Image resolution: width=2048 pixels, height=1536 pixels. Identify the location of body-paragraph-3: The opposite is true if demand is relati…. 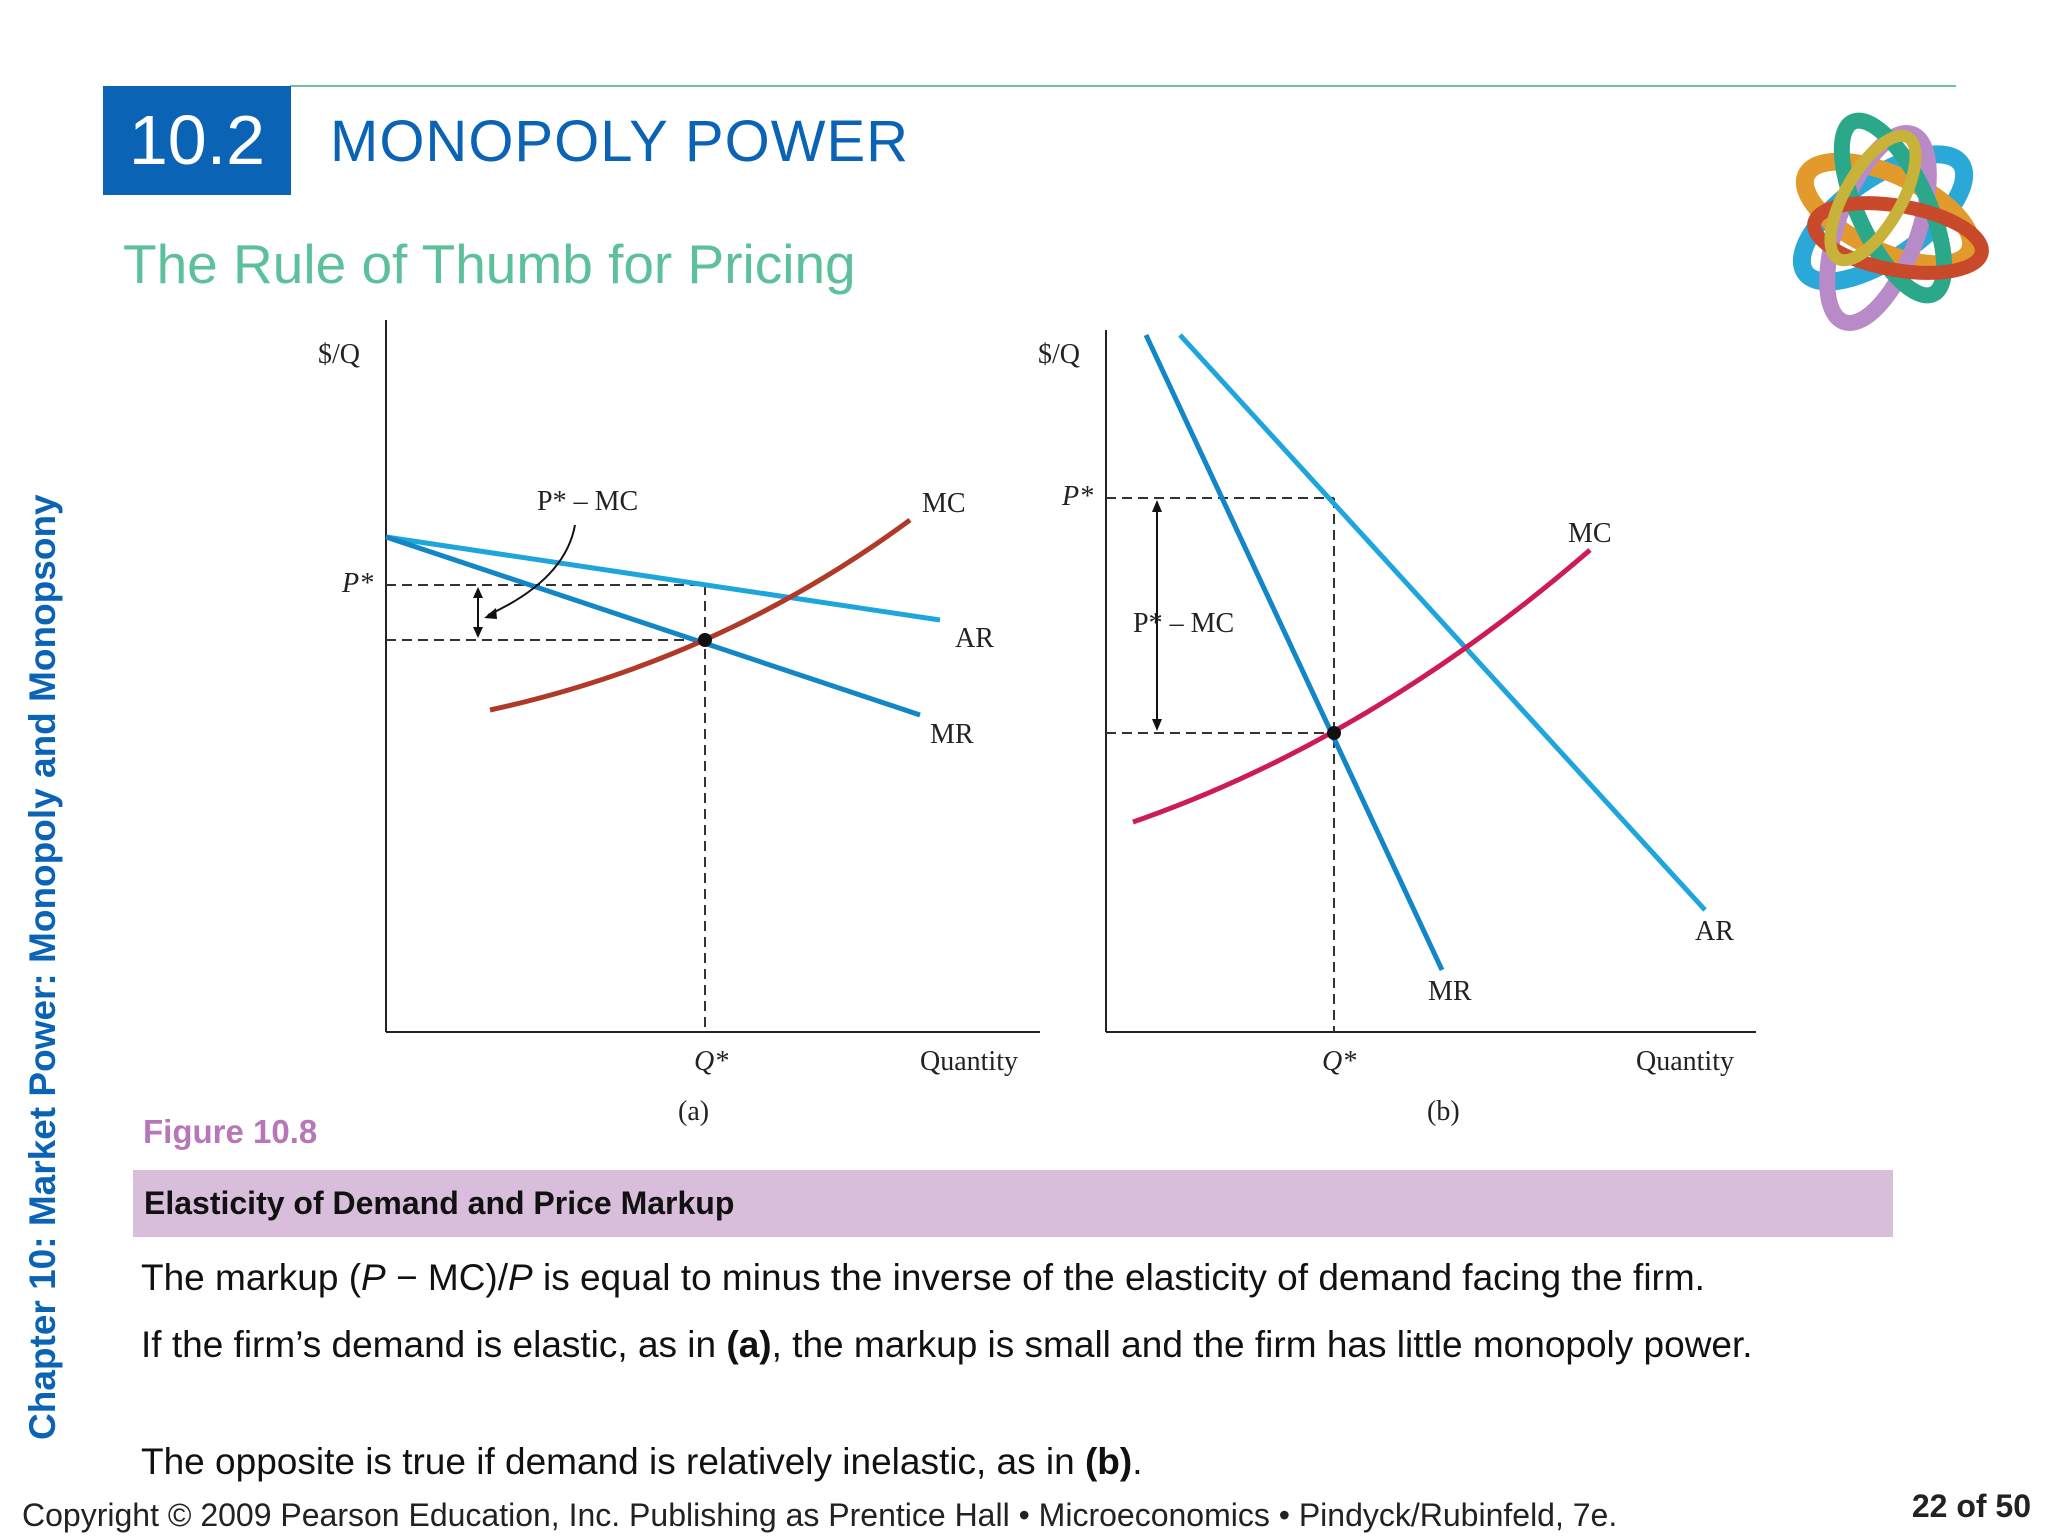
(642, 1461).